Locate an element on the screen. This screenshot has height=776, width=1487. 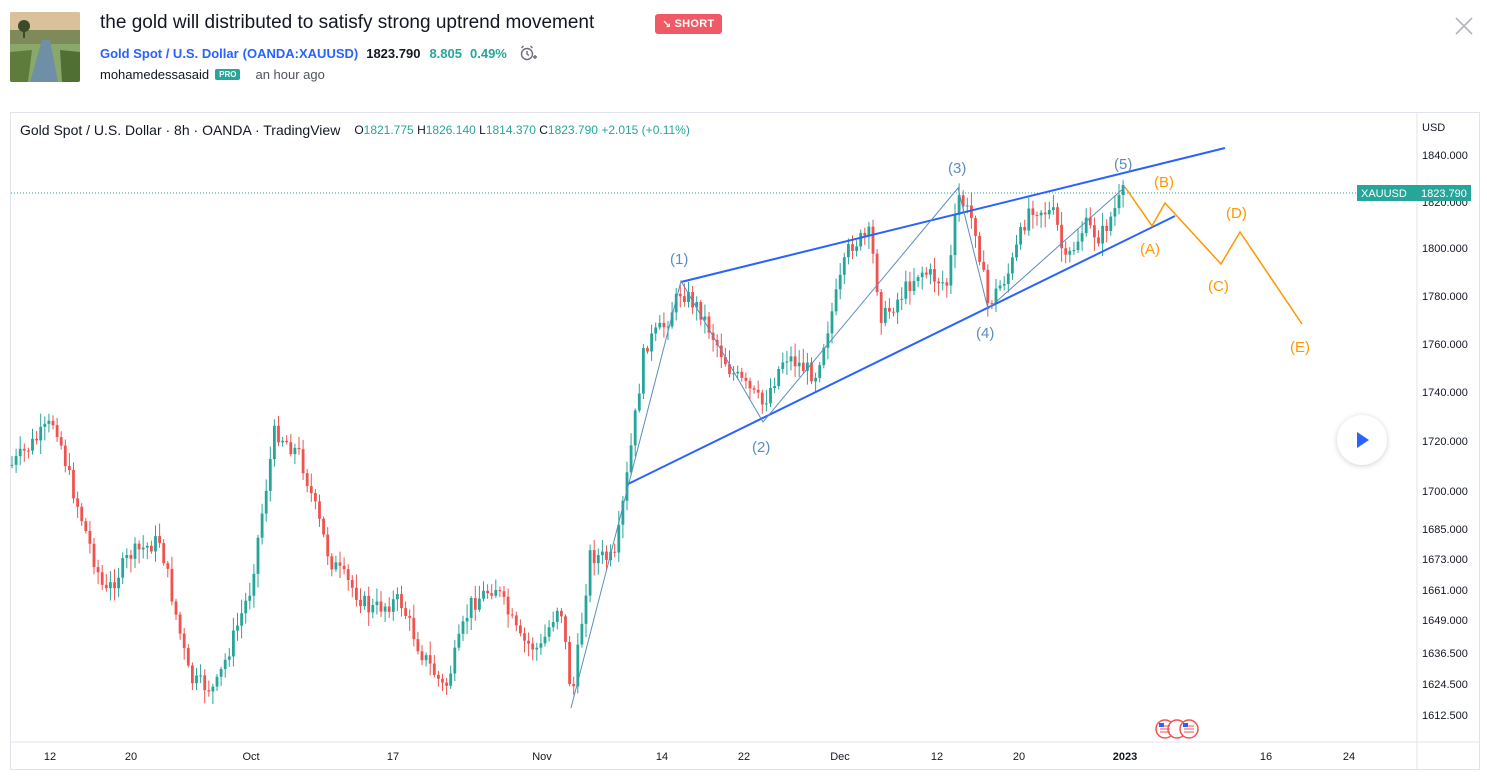
legend-low: 1814.370 is located at coordinates (510, 130).